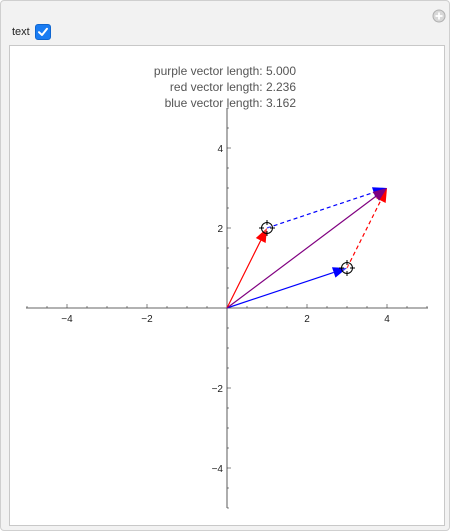 The height and width of the screenshot is (531, 450). I want to click on red-vector-head, so click(261, 235).